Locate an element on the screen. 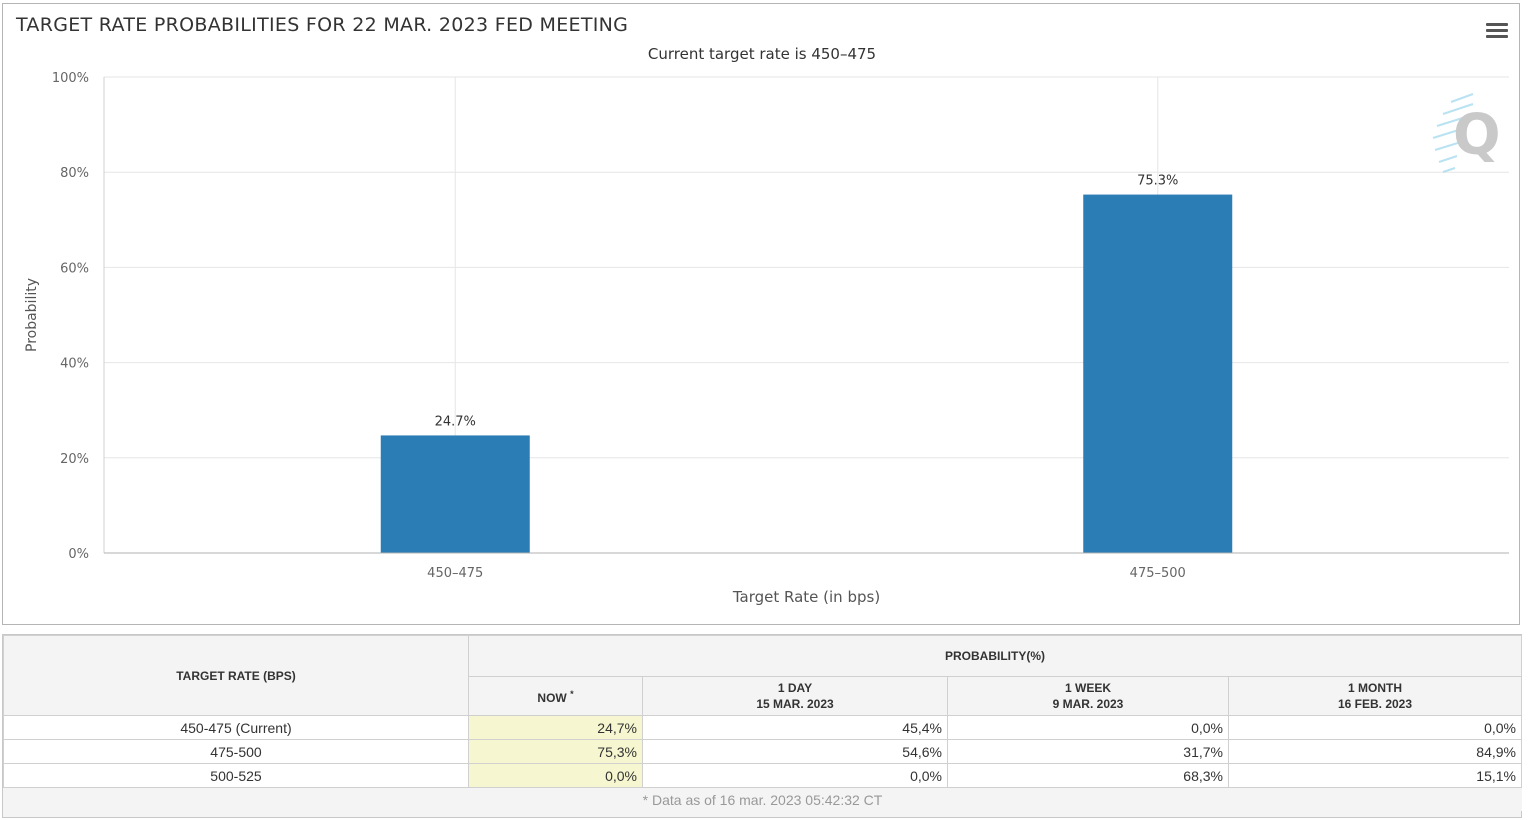  y-tick-label: 100% is located at coordinates (70, 78).